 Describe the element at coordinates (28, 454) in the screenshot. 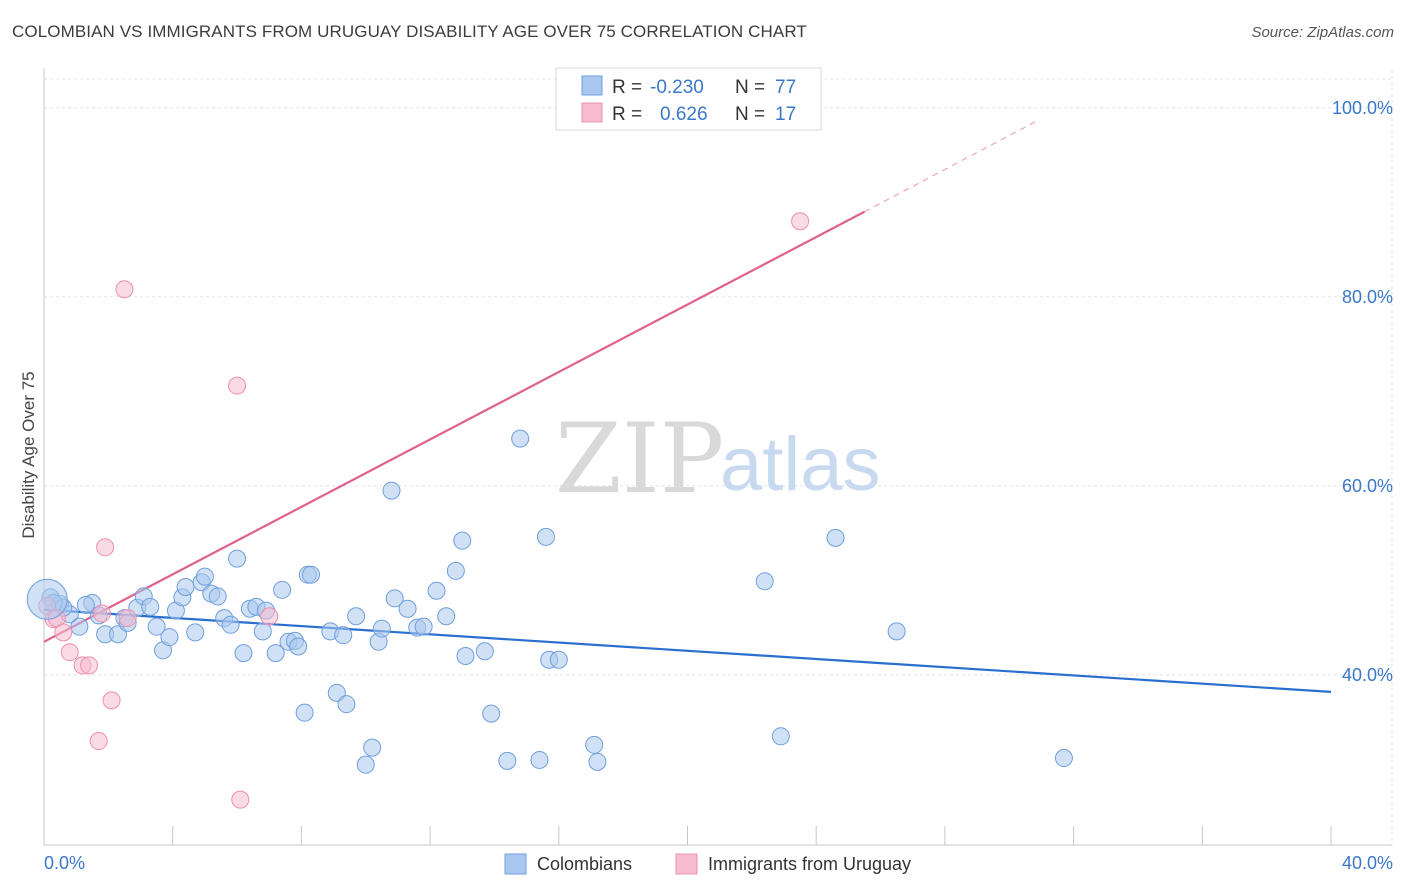

I see `y-axis-label: Disability Age Over 75` at that location.